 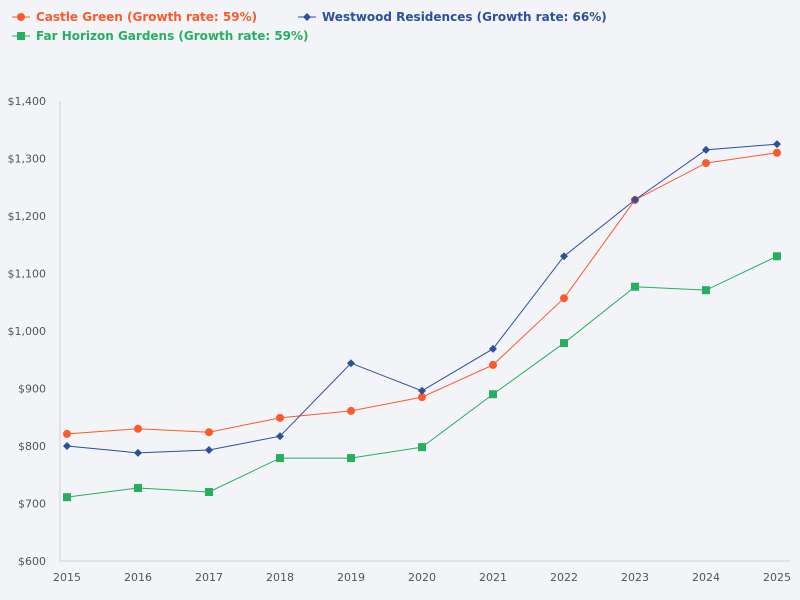 What do you see at coordinates (27, 159) in the screenshot?
I see `y-tick-label: $1,300` at bounding box center [27, 159].